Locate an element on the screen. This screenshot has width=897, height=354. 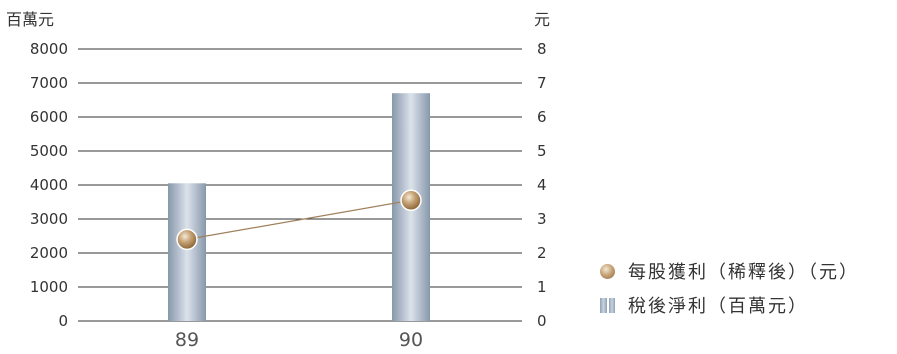
legend: 每股獲利（稀釋後）（元） 稅後淨利（百萬元） is located at coordinates (748, 288).